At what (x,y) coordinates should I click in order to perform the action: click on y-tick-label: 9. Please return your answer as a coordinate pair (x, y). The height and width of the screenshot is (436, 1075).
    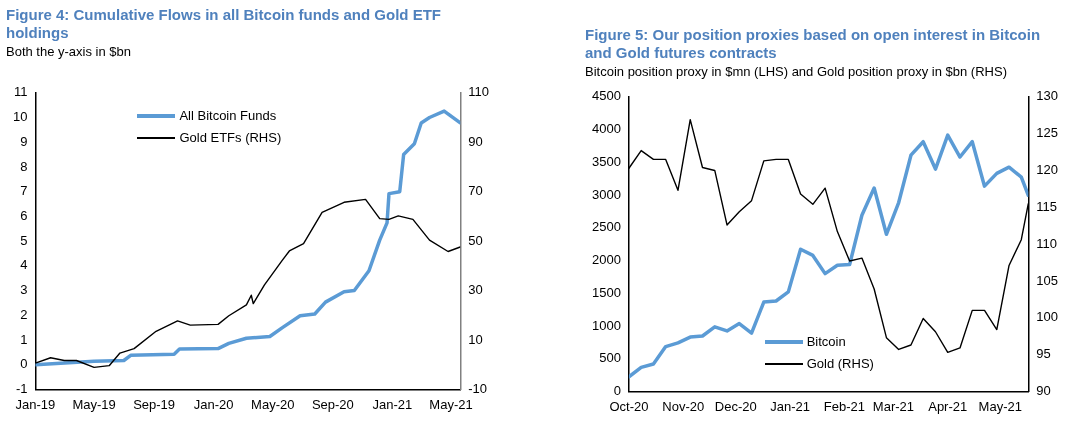
    Looking at the image, I should click on (24, 141).